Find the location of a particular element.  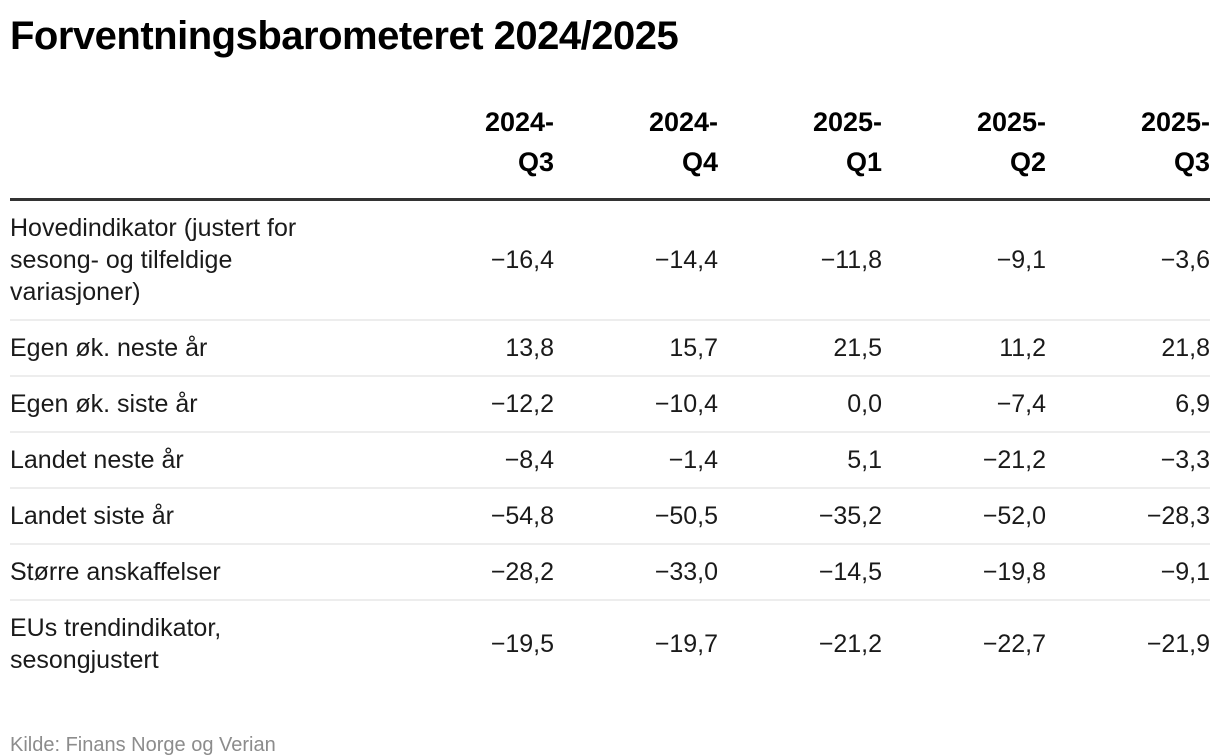

value-cell: −1,4 is located at coordinates (636, 459).